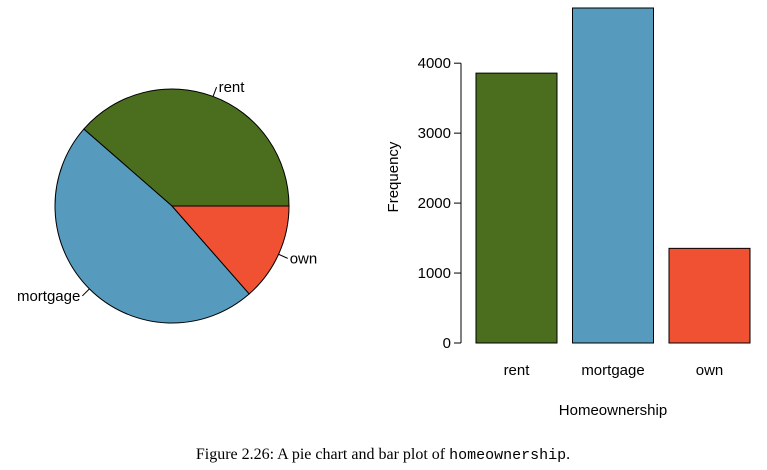 This screenshot has width=767, height=470. I want to click on y-tick-label-3000: 3000, so click(434, 133).